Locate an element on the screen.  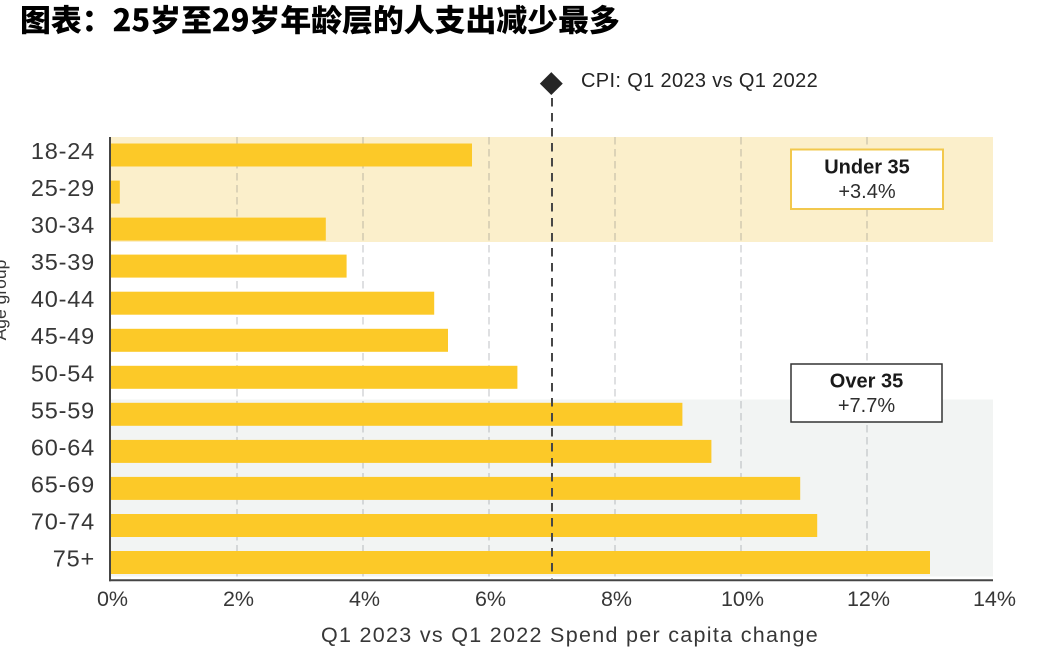
svg-text: 45-49 is located at coordinates (63, 336).